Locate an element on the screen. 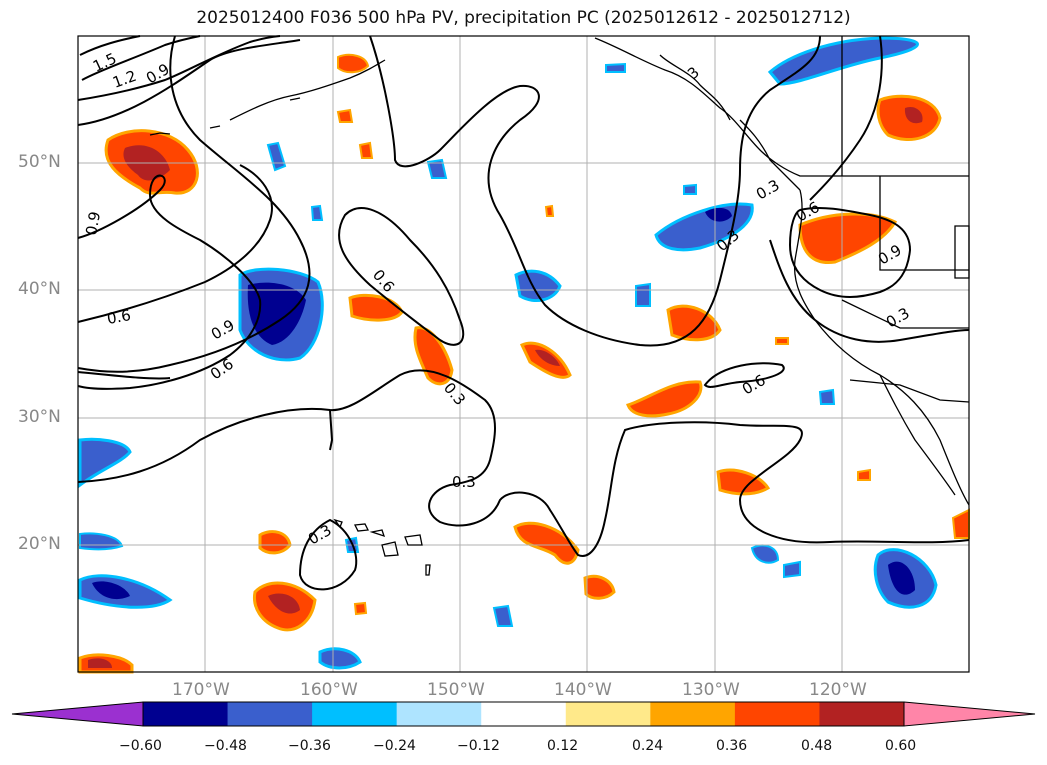 The image size is (1047, 765). lon-label-150w: 150°W is located at coordinates (456, 690).